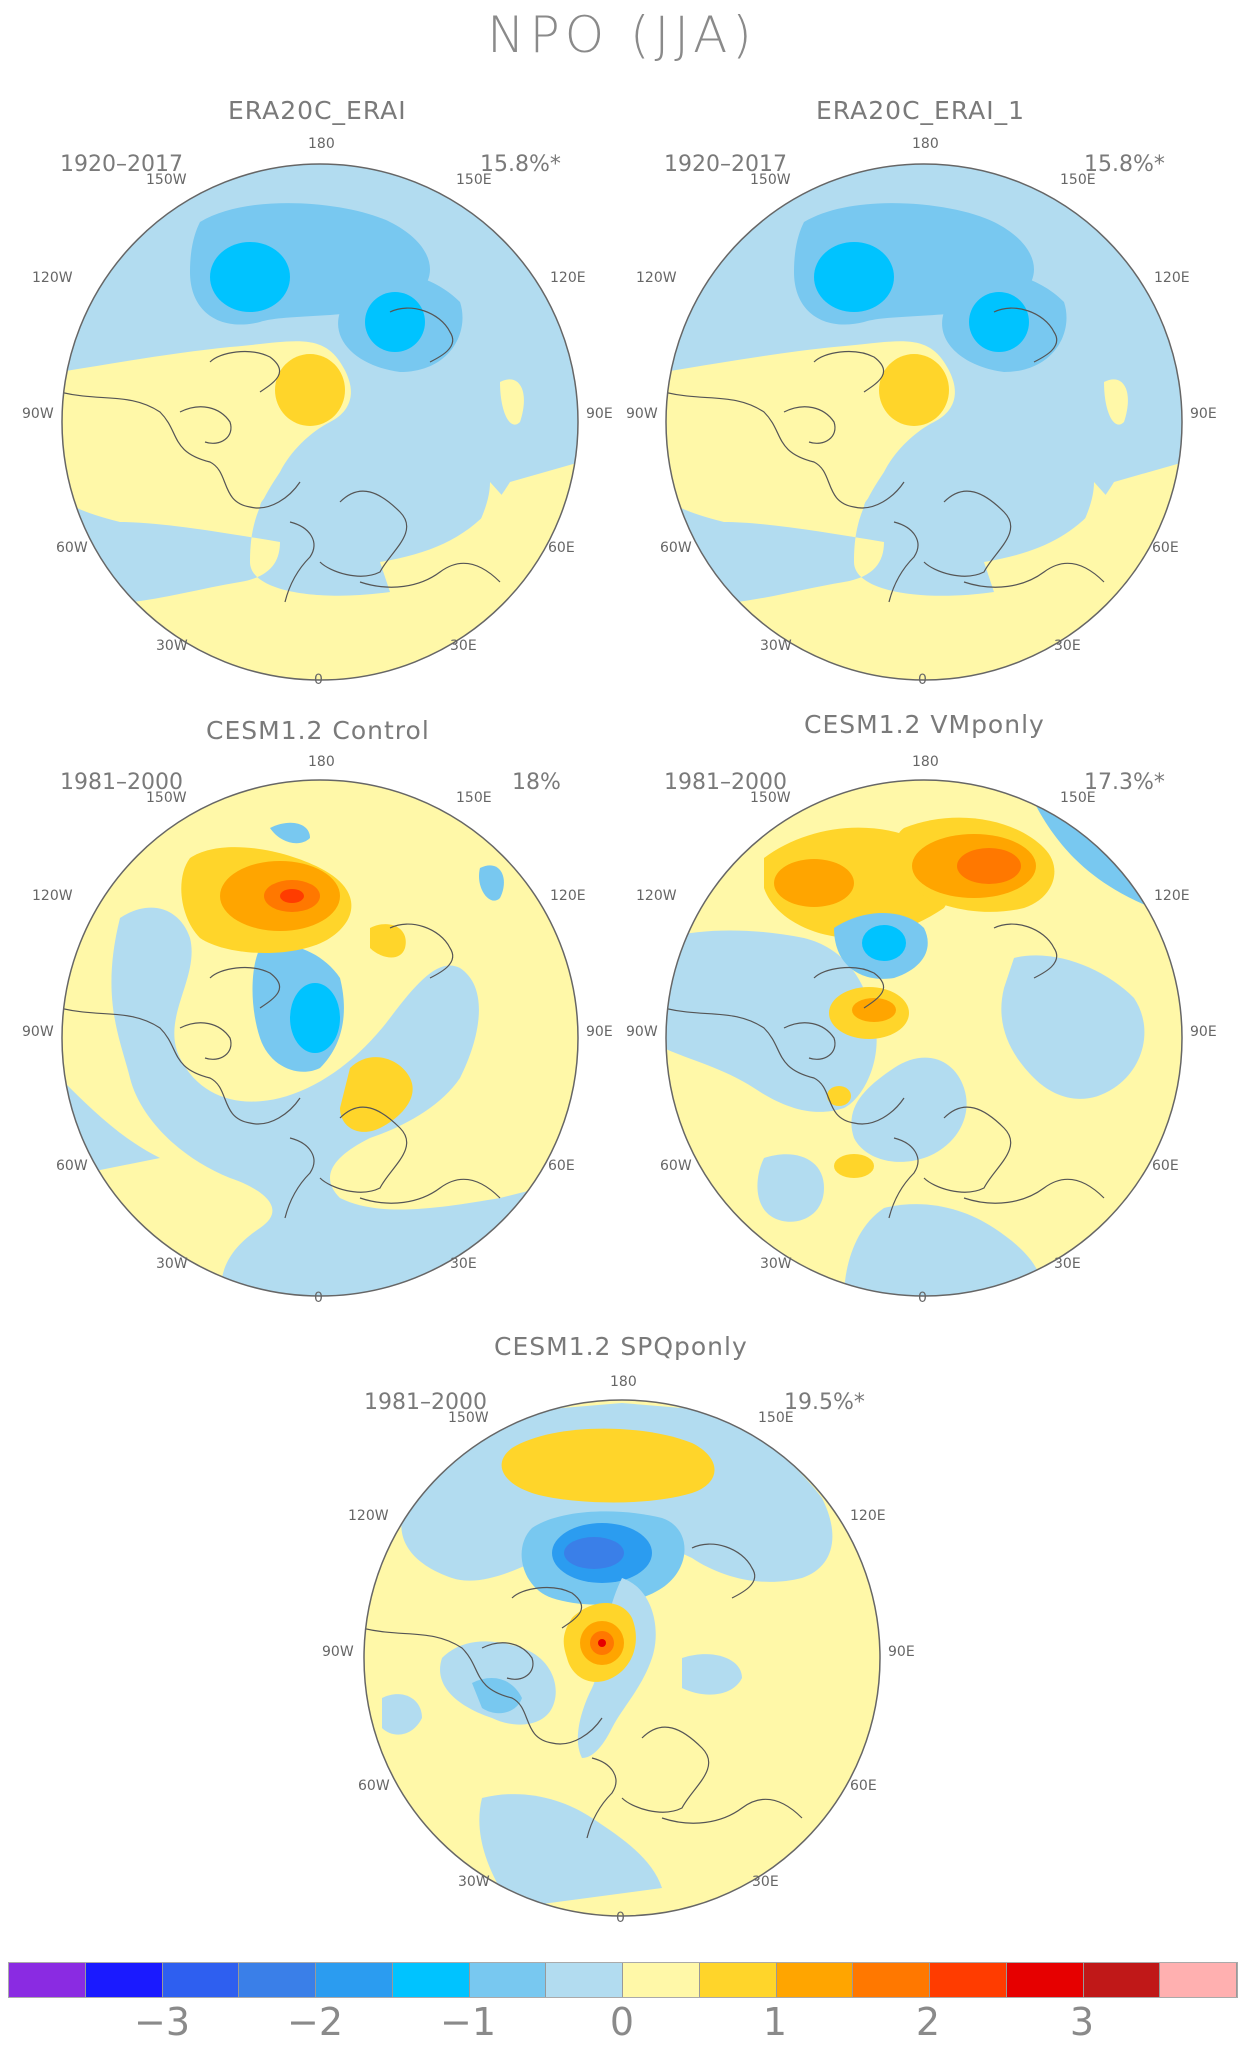  I want to click on colorbar-tick: 1, so click(775, 2022).